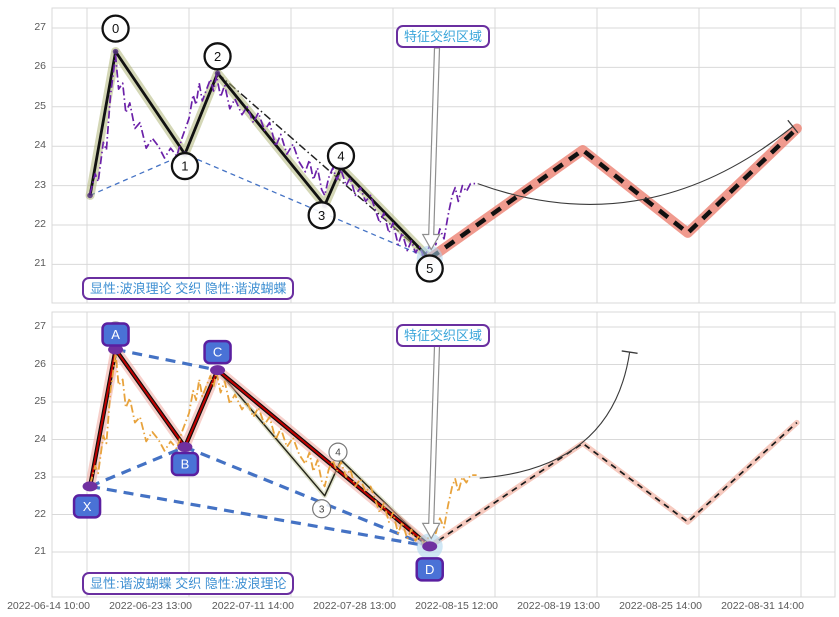 The height and width of the screenshot is (617, 839). I want to click on point-marker-A, so click(116, 349).